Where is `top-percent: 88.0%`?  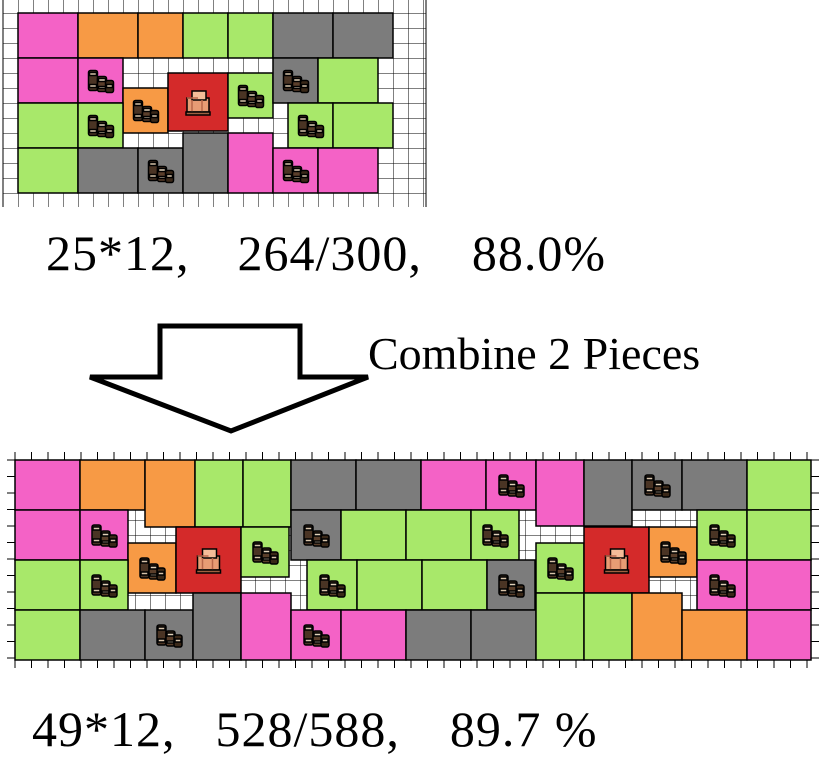
top-percent: 88.0% is located at coordinates (539, 253).